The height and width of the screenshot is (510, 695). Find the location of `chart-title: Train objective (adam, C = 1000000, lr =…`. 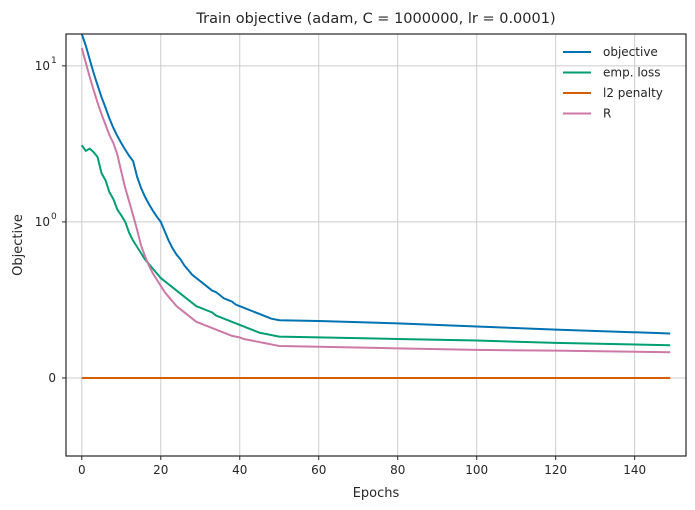

chart-title: Train objective (adam, C = 1000000, lr =… is located at coordinates (375, 19).